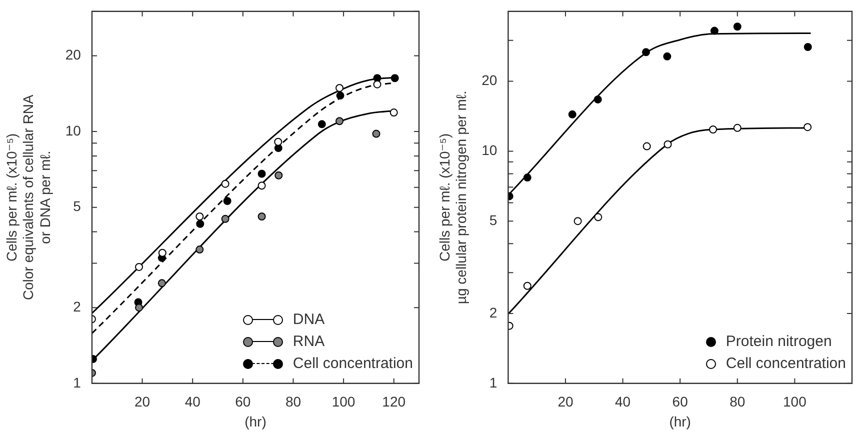  What do you see at coordinates (394, 402) in the screenshot?
I see `x-tick-label: 120` at bounding box center [394, 402].